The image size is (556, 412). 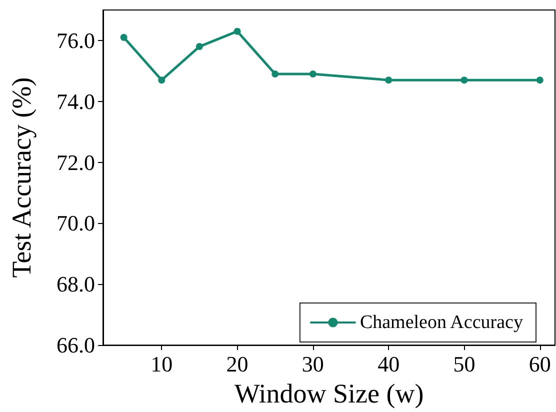 I want to click on legend-label: Chameleon Accuracy, so click(x=442, y=322).